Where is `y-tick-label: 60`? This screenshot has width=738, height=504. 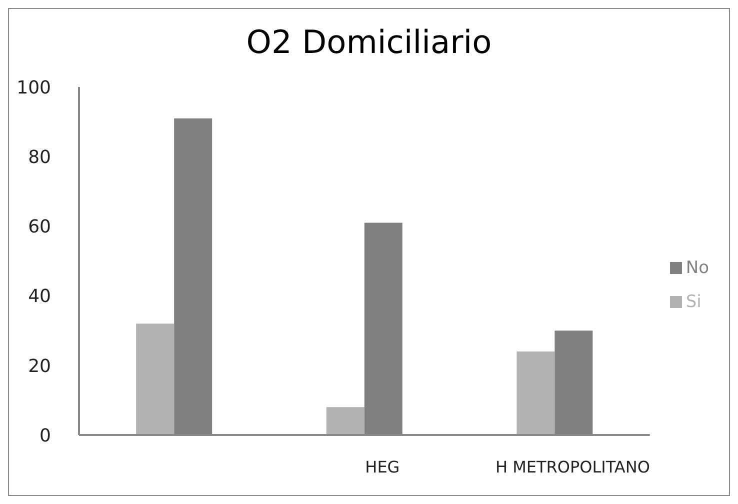
y-tick-label: 60 is located at coordinates (39, 227).